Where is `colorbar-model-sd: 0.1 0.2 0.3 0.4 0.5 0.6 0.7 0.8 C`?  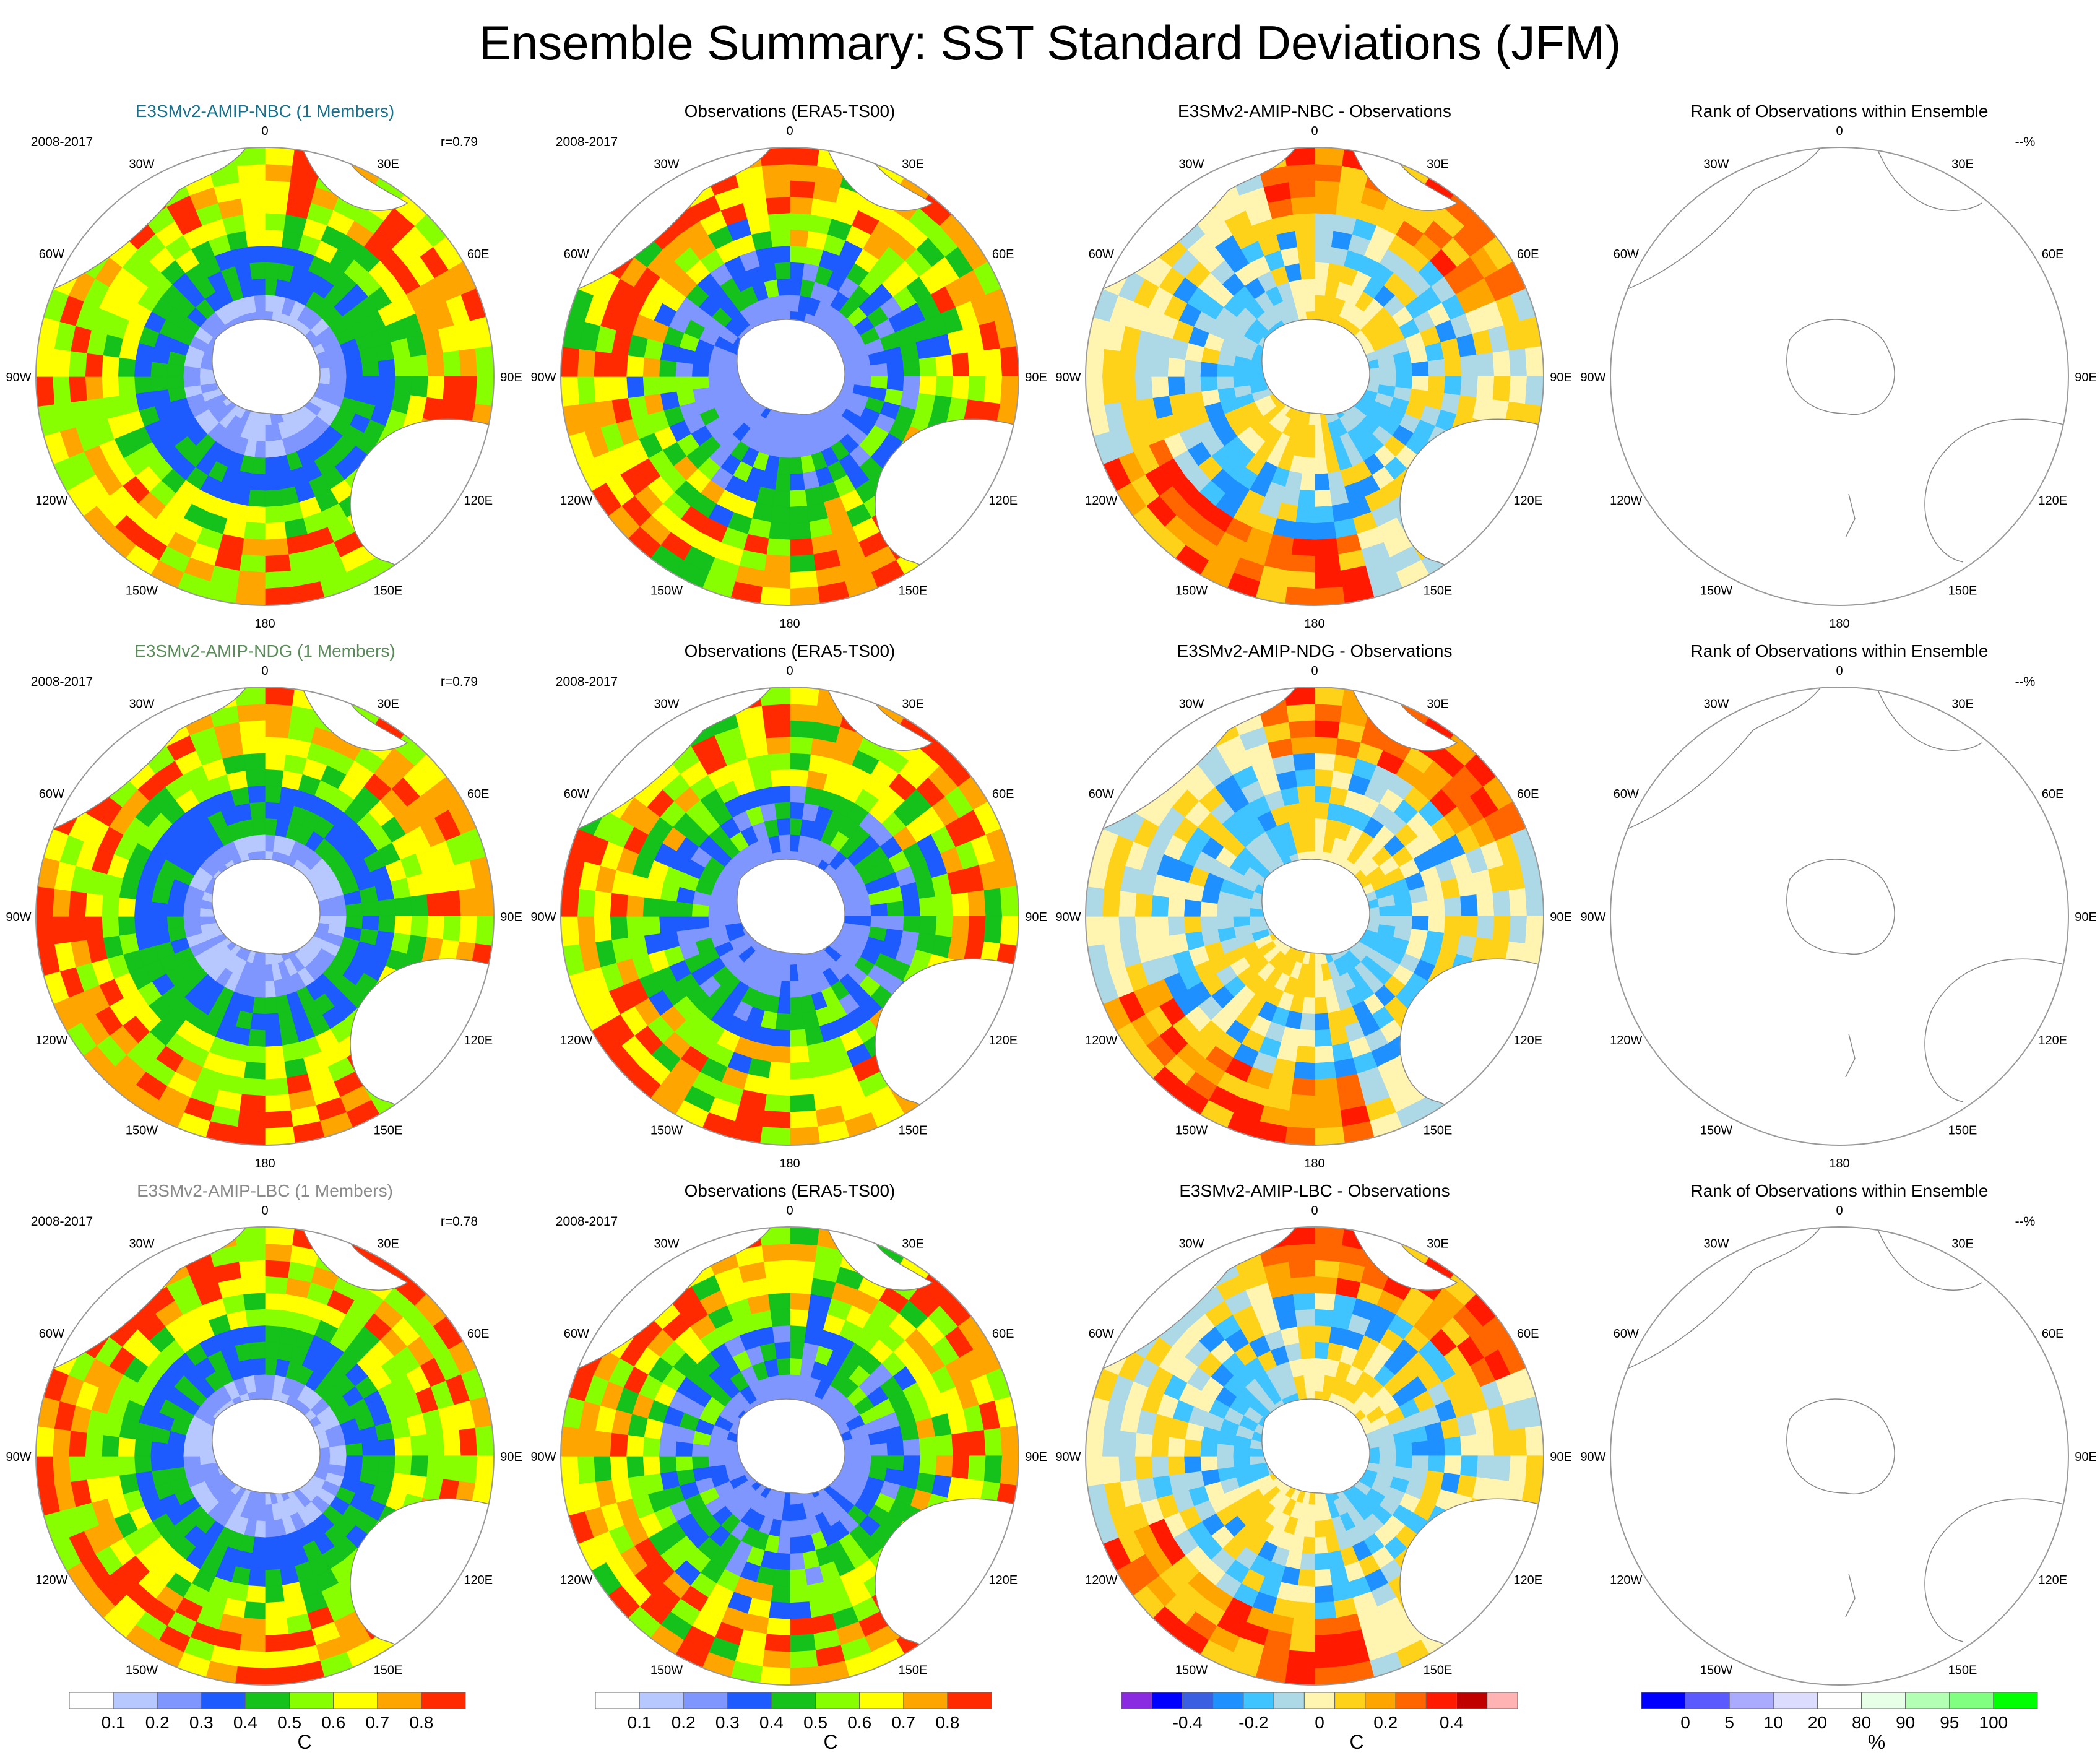 colorbar-model-sd: 0.1 0.2 0.3 0.4 0.5 0.6 0.7 0.8 C is located at coordinates (304, 1721).